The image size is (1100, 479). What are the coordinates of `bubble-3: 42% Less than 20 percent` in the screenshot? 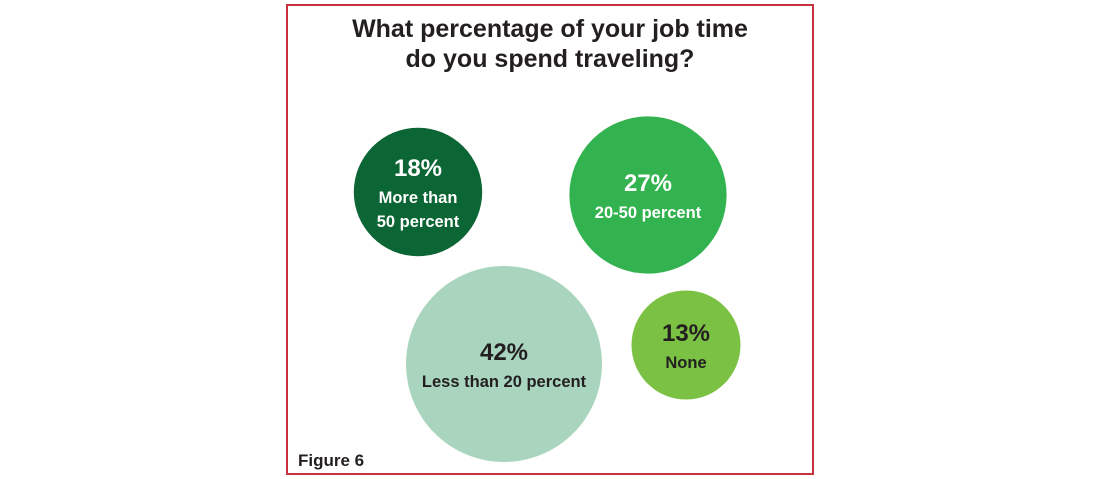 It's located at (504, 364).